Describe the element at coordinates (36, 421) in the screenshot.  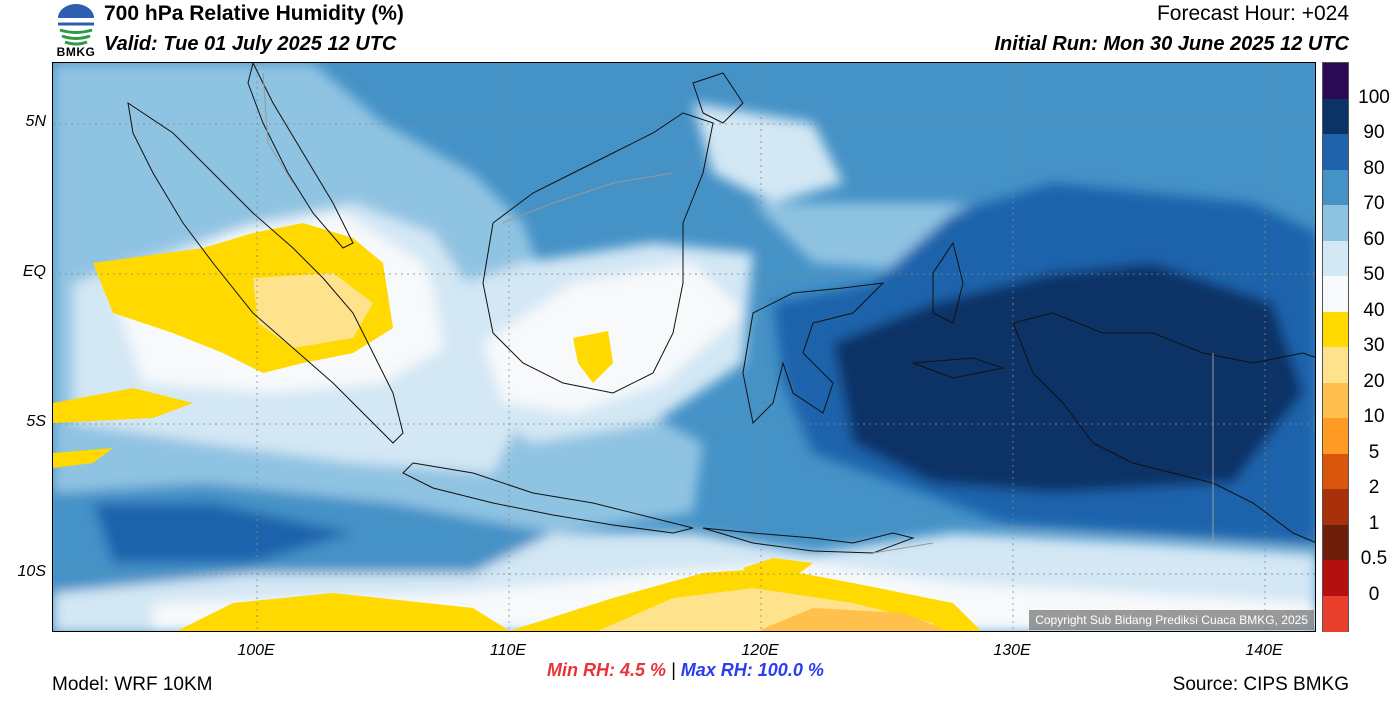
I see `lat-label-5s: 5S` at that location.